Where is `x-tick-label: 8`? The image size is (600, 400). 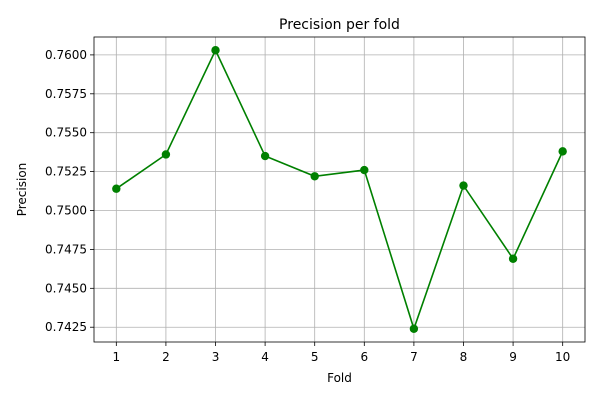
x-tick-label: 8 is located at coordinates (464, 357).